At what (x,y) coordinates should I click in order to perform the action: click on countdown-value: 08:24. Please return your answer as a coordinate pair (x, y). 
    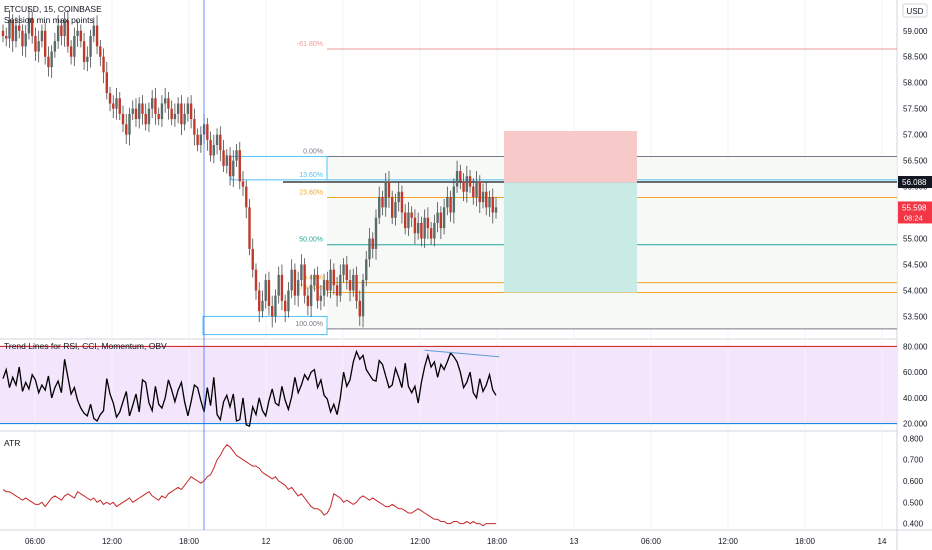
    Looking at the image, I should click on (913, 217).